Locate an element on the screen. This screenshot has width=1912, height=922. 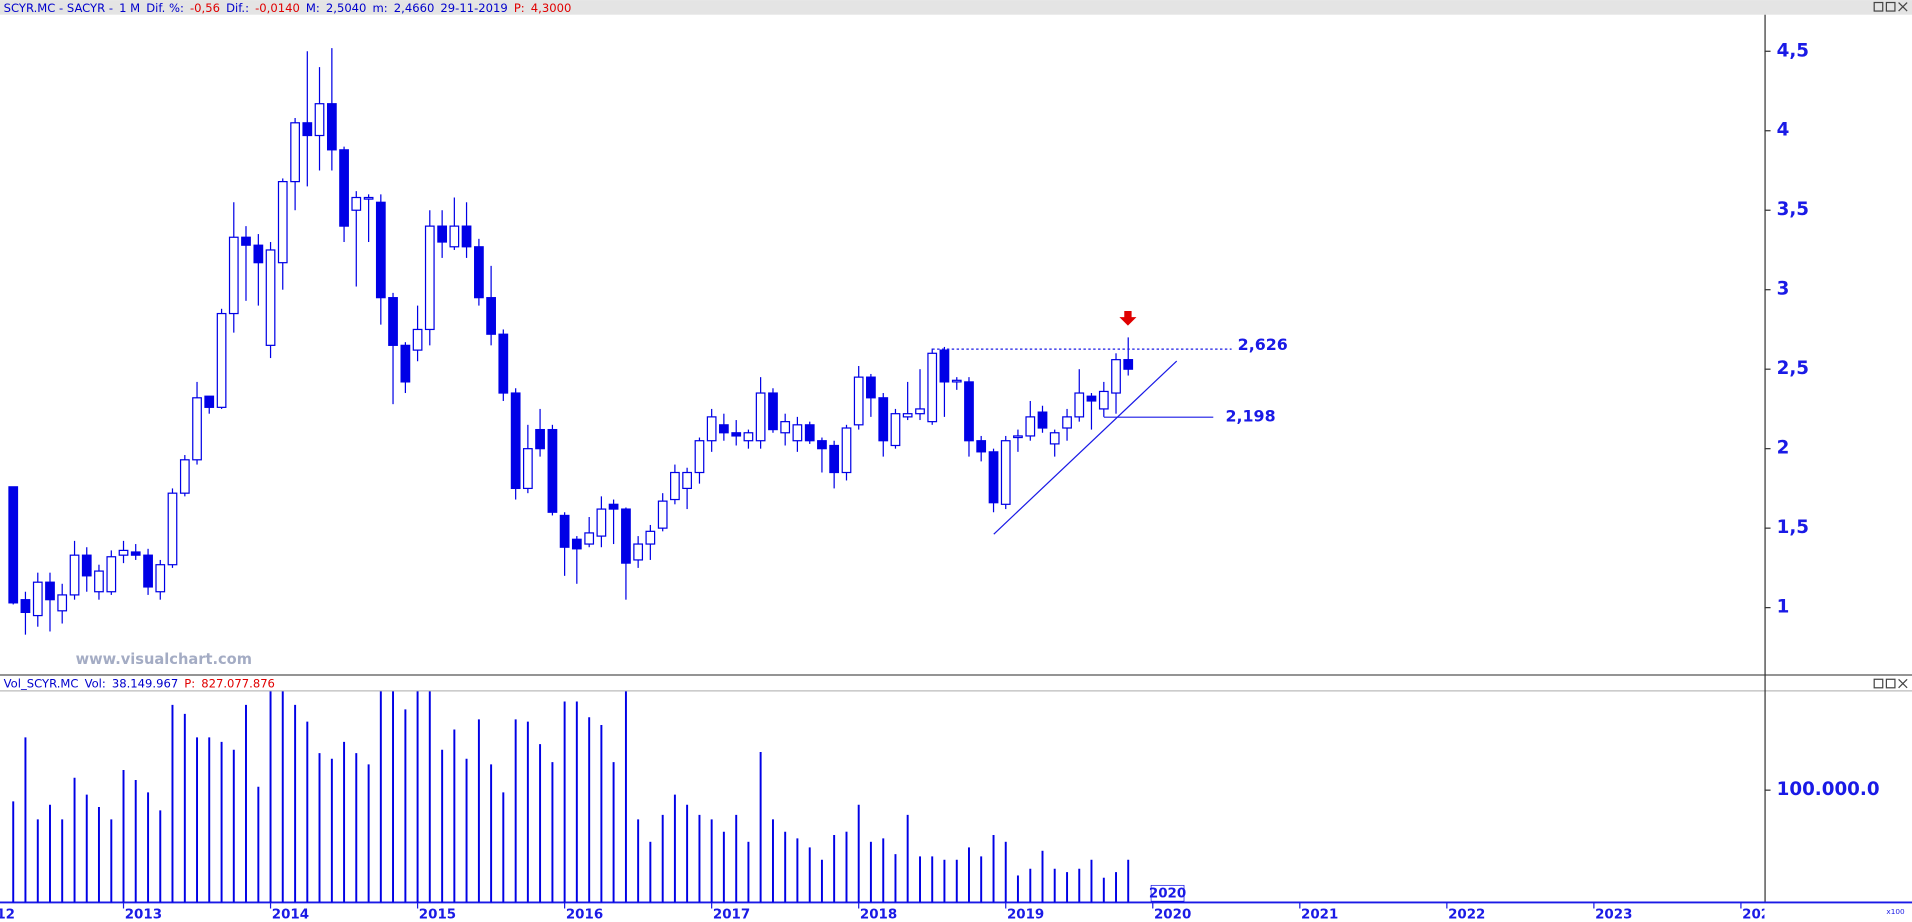
header-item: -0,56 is located at coordinates (205, 7).